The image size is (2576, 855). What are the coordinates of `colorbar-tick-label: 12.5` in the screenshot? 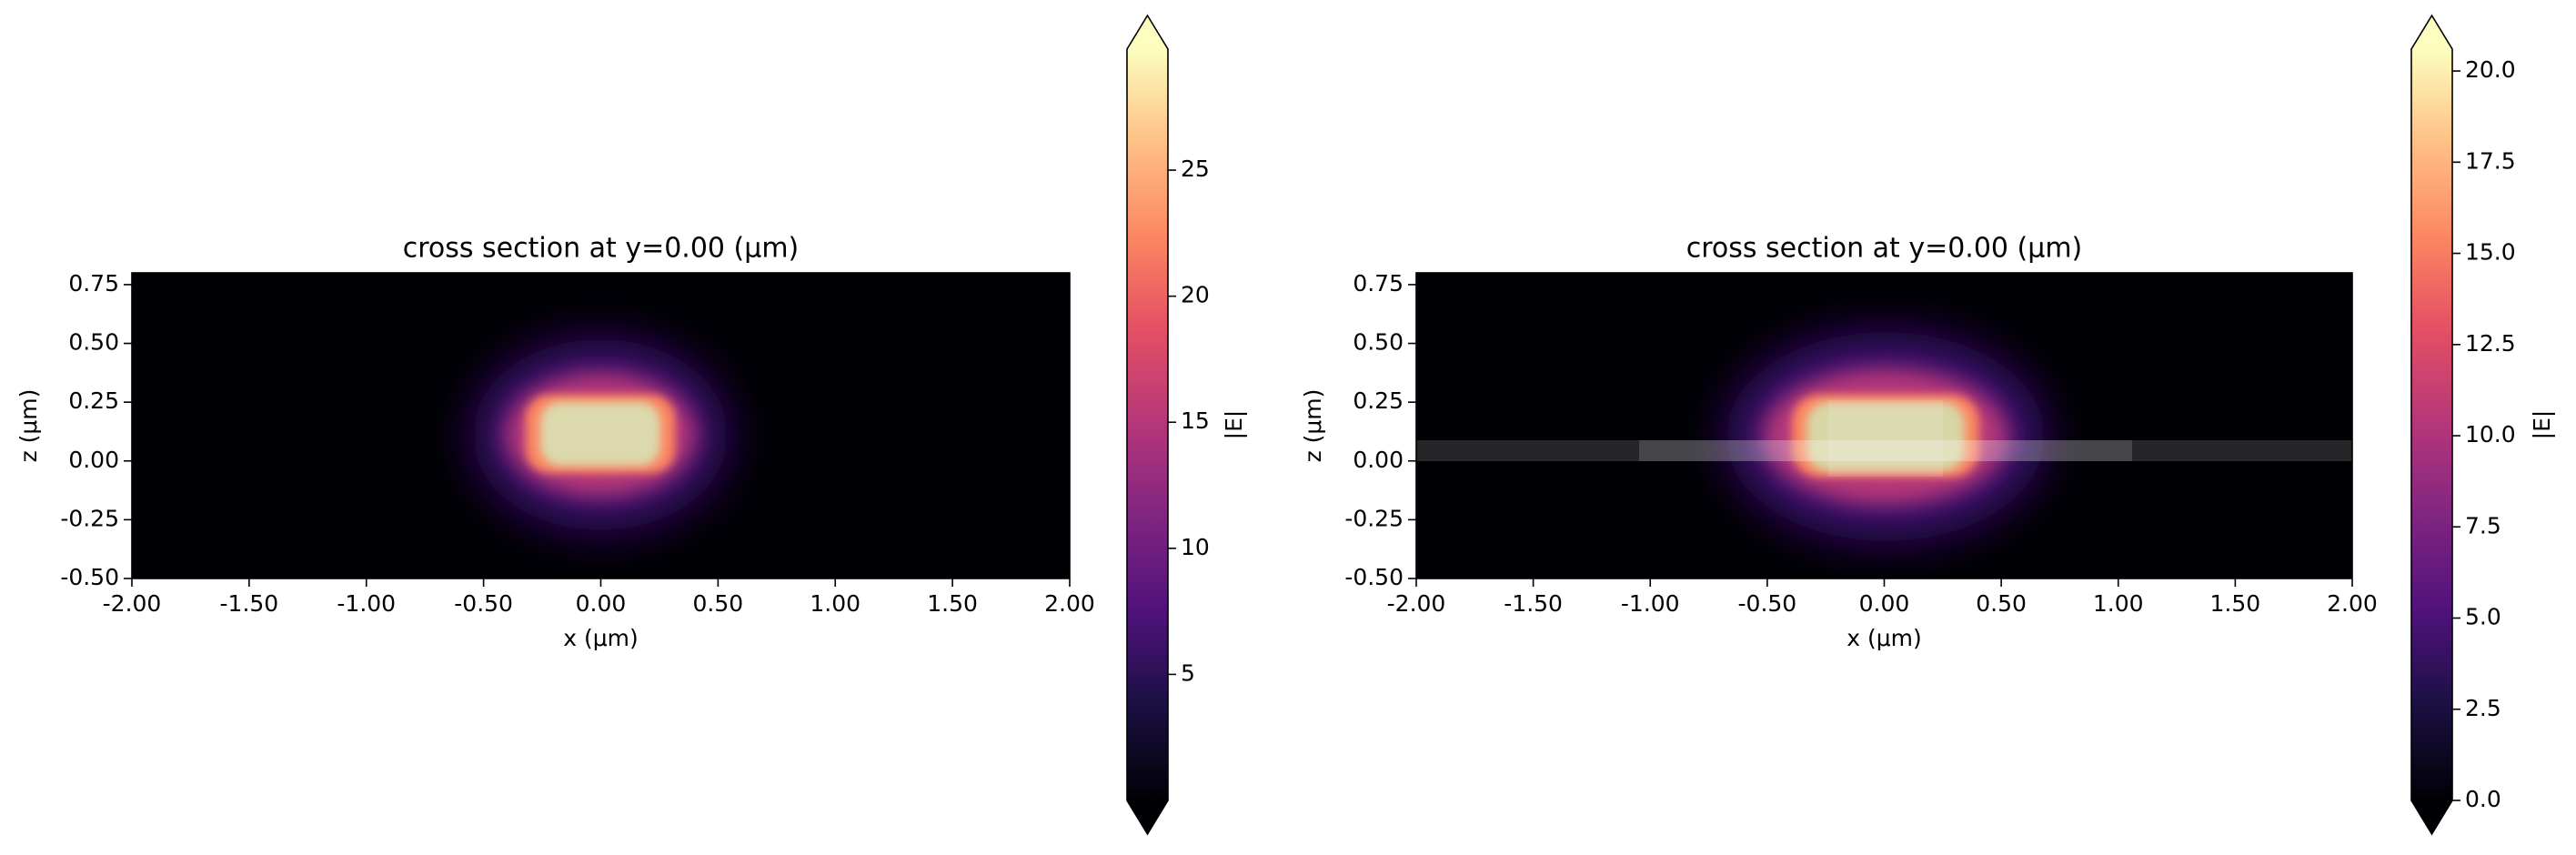 It's located at (2490, 343).